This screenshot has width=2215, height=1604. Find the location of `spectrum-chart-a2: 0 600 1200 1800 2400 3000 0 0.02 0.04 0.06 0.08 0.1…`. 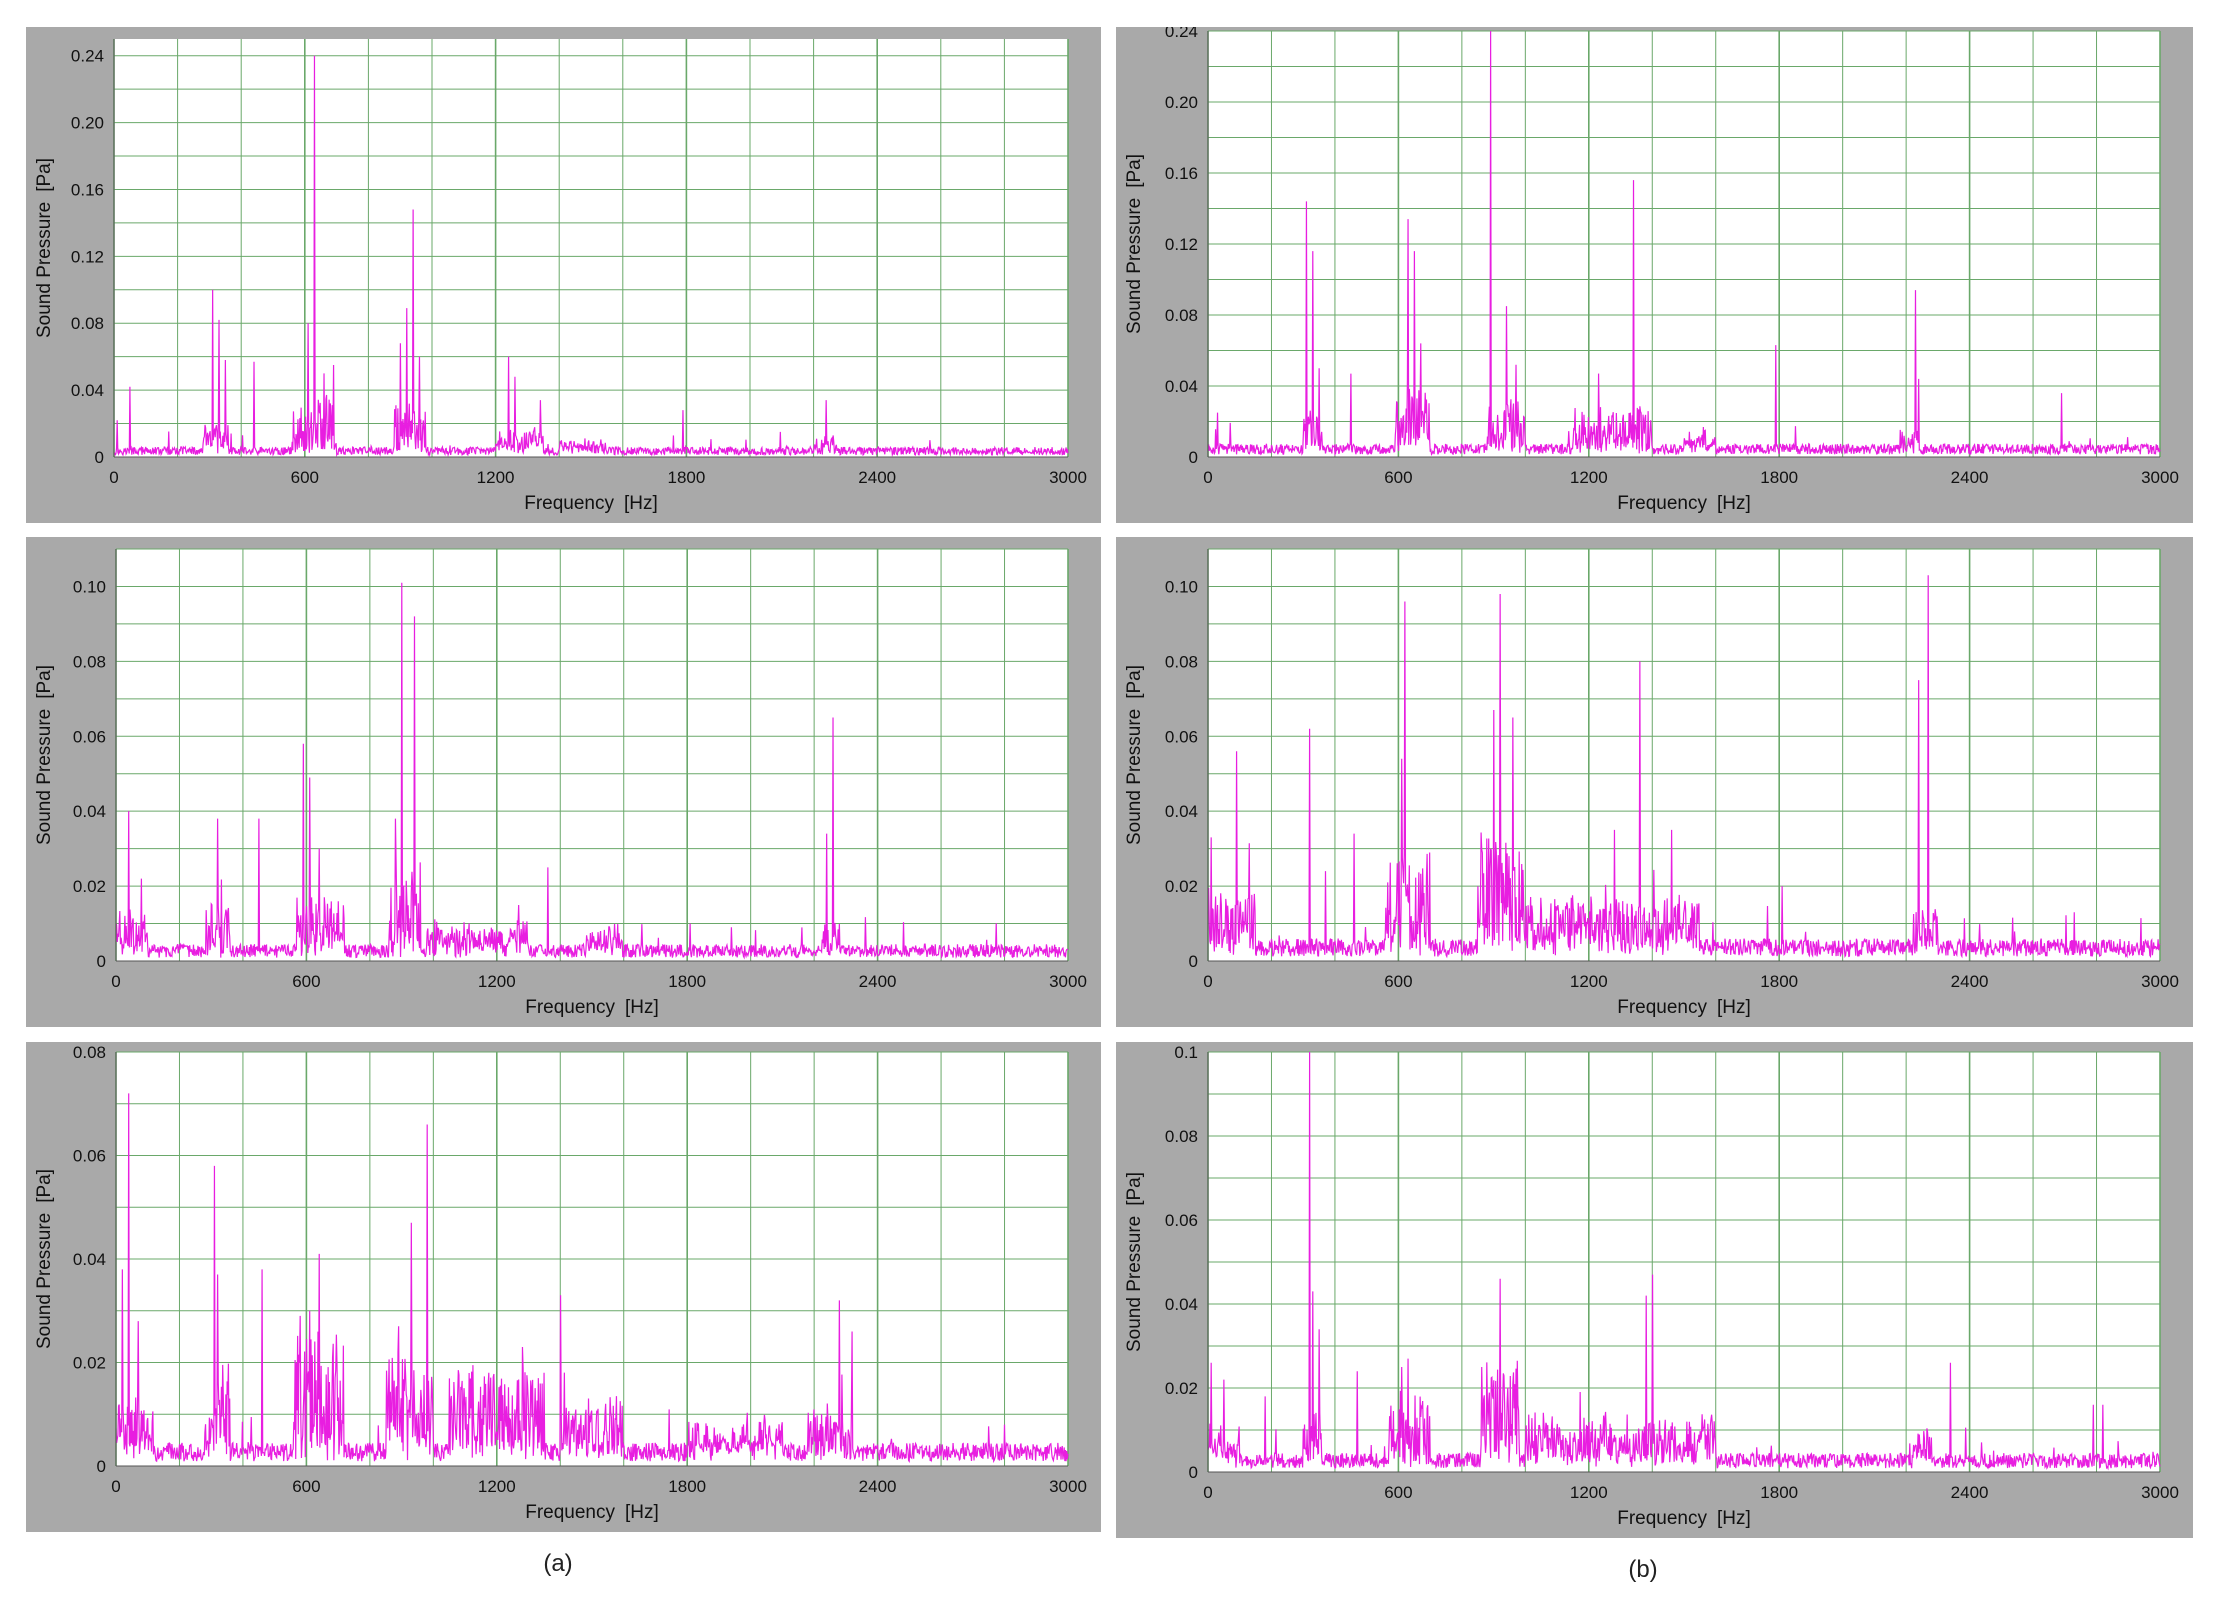

spectrum-chart-a2: 0 600 1200 1800 2400 3000 0 0.02 0.04 0.06 0.08 0.1… is located at coordinates (560, 783).